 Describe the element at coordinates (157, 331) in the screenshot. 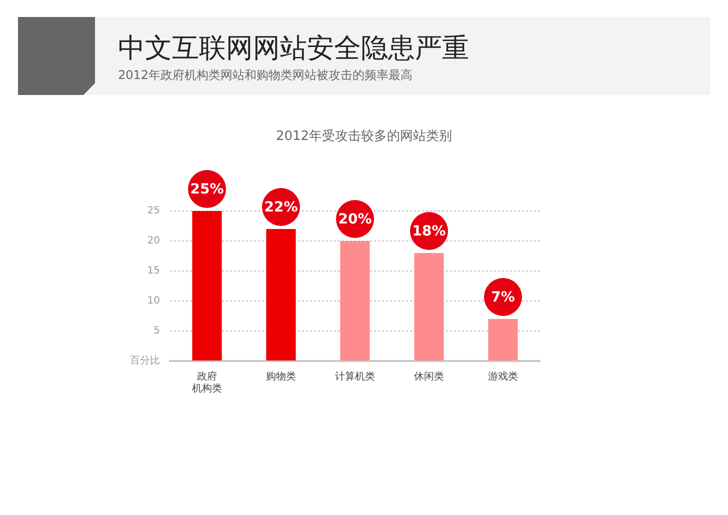

I see `y-tick-label: 5` at that location.